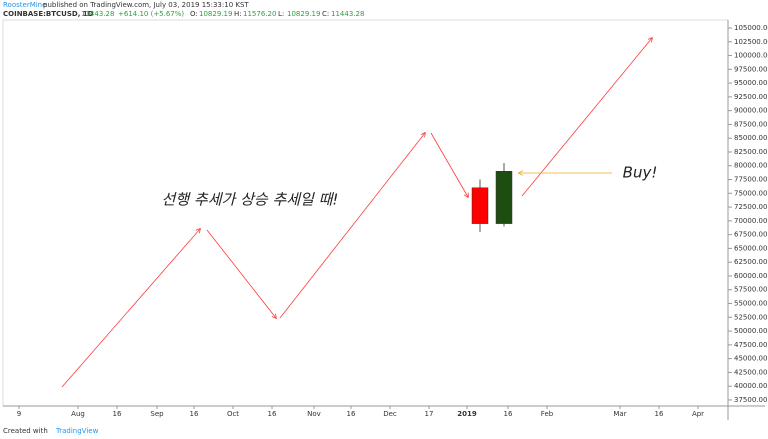 The height and width of the screenshot is (439, 768). Describe the element at coordinates (698, 414) in the screenshot. I see `x-tick-label: Apr` at that location.